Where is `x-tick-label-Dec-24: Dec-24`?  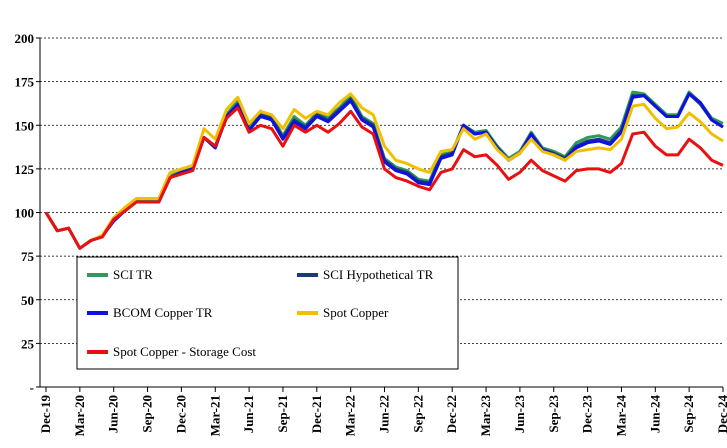
x-tick-label-Dec-24: Dec-24 is located at coordinates (721, 414).